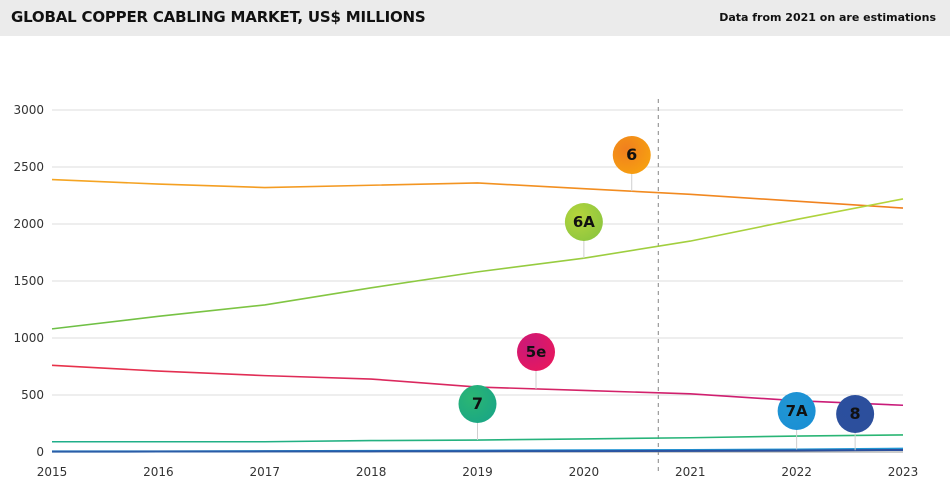 The image size is (950, 479). What do you see at coordinates (690, 472) in the screenshot?
I see `x-tick-label: 2021` at bounding box center [690, 472].